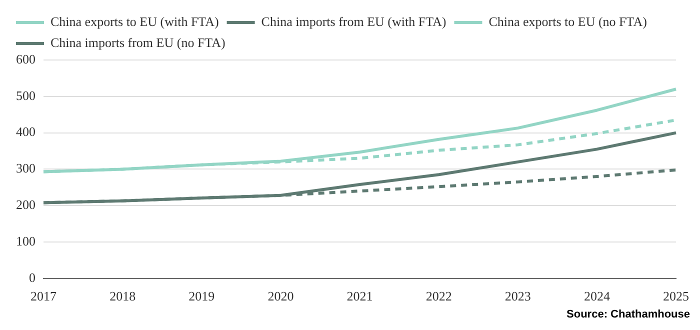 The image size is (700, 330). Describe the element at coordinates (567, 21) in the screenshot. I see `legend-label: China exports to EU (no FTA)` at that location.